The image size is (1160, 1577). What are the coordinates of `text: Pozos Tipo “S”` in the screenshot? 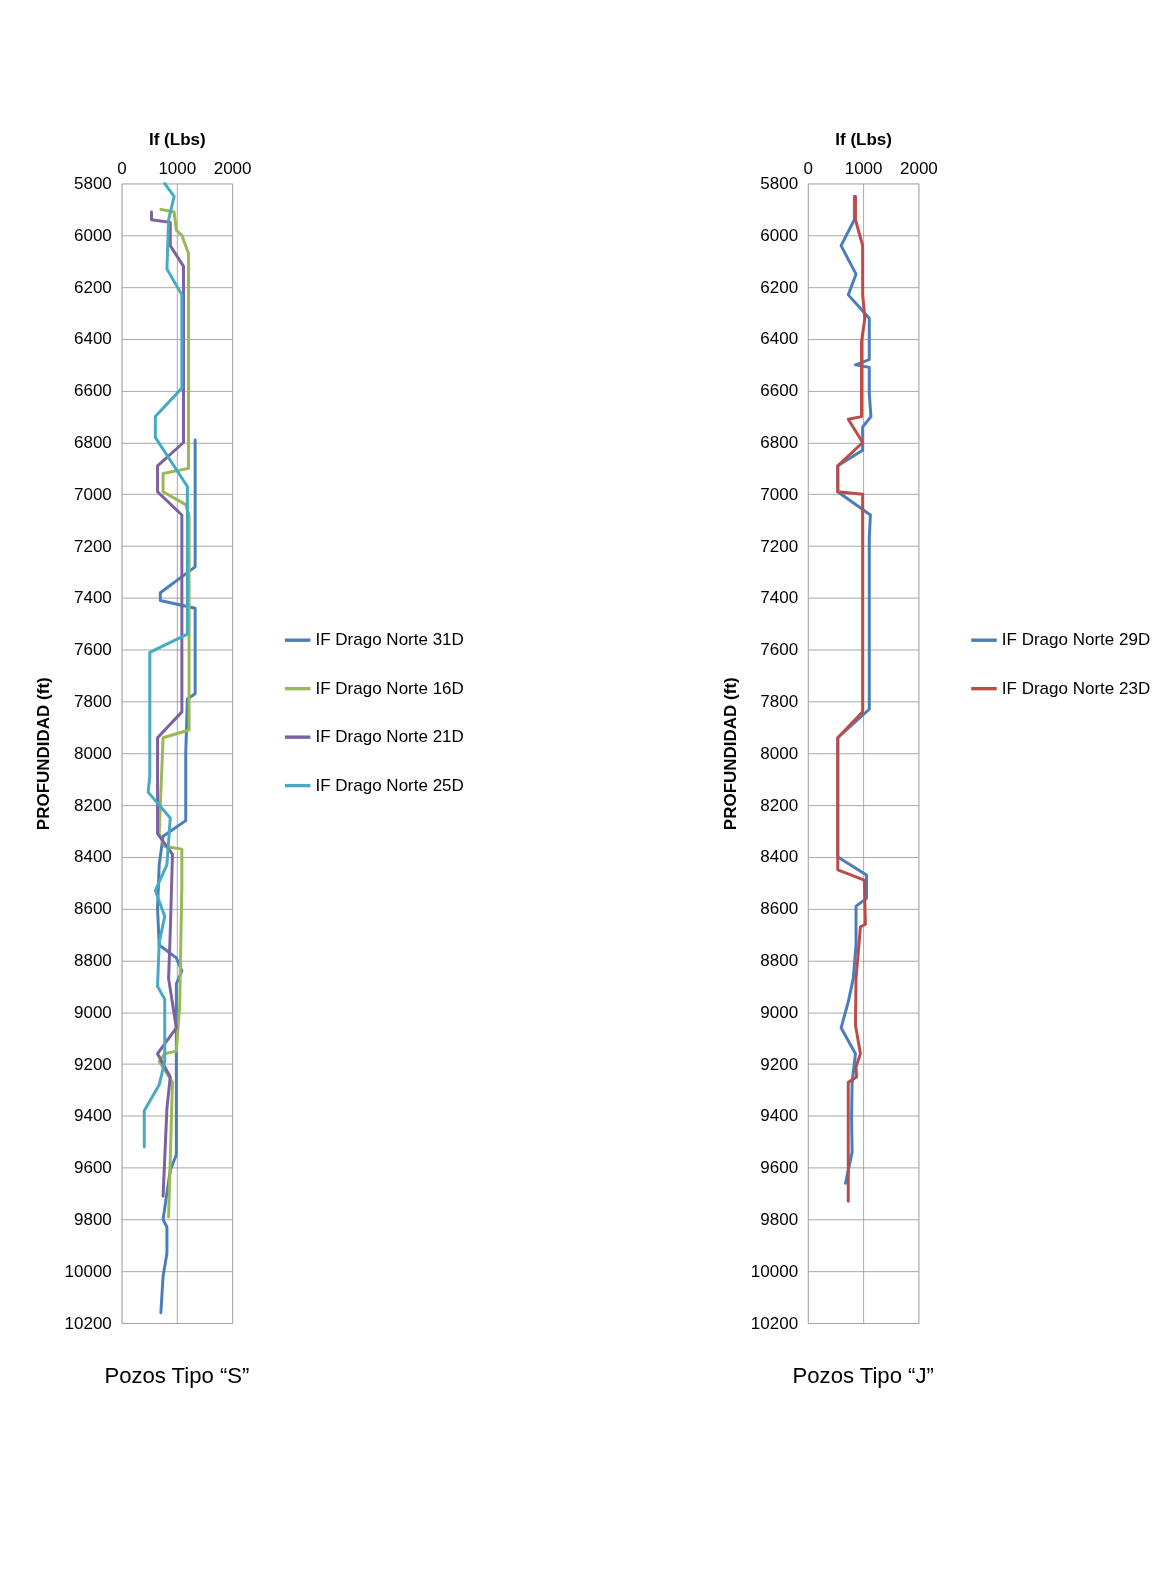 It's located at (177, 1376).